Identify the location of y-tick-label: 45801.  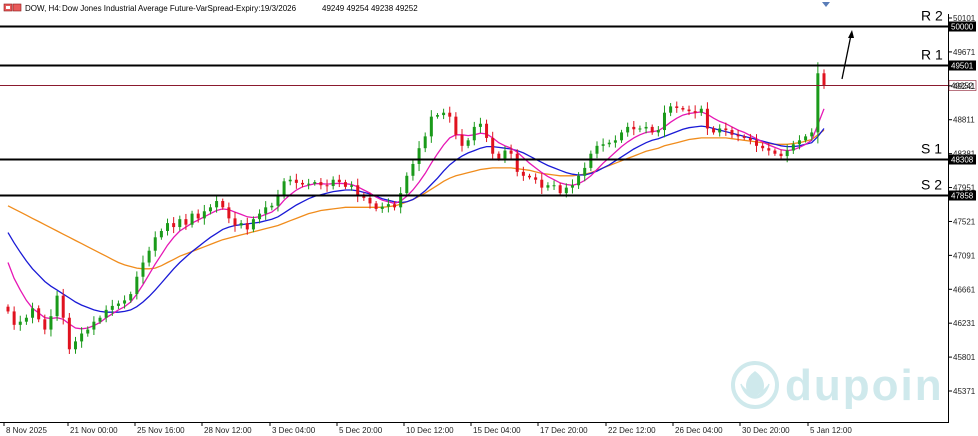
(964, 357).